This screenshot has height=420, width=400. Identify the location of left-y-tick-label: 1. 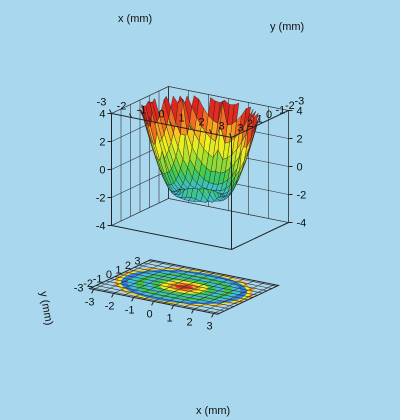
(118, 271).